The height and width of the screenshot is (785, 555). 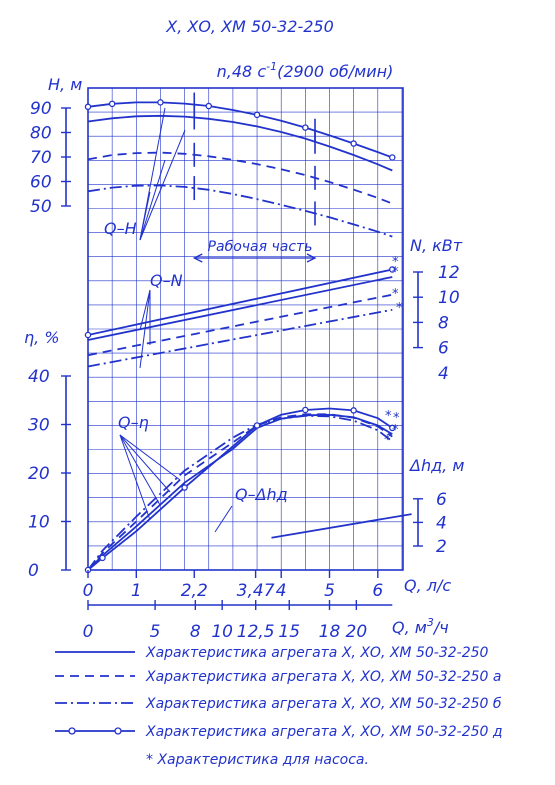 What do you see at coordinates (88, 591) in the screenshot?
I see `q-ls-tick-label: 0` at bounding box center [88, 591].